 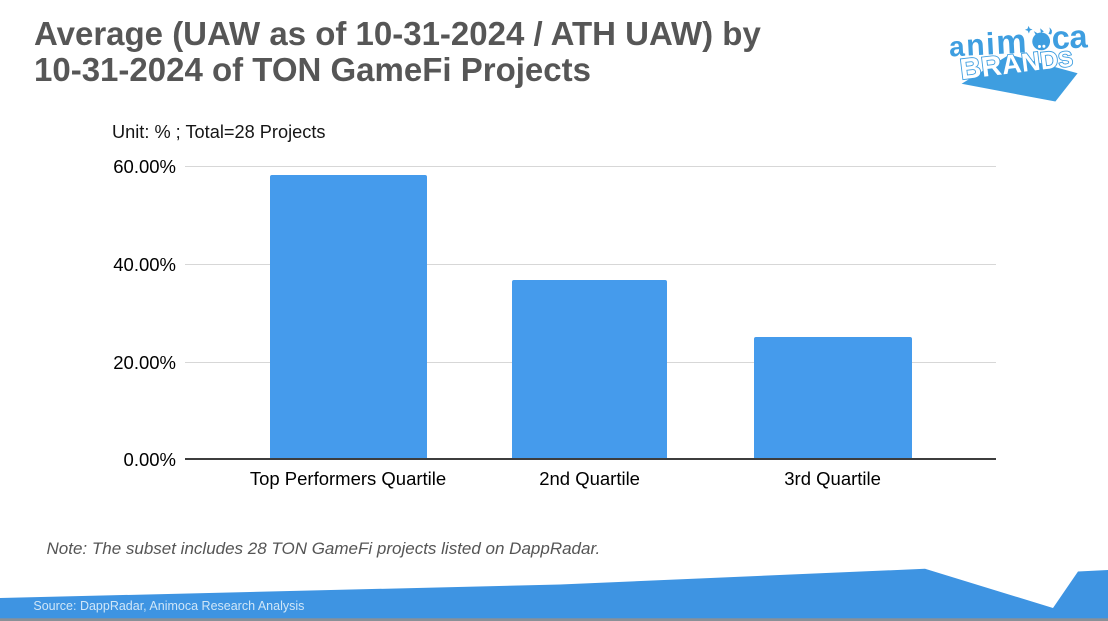 I want to click on svg-text: anim, so click(x=988, y=43).